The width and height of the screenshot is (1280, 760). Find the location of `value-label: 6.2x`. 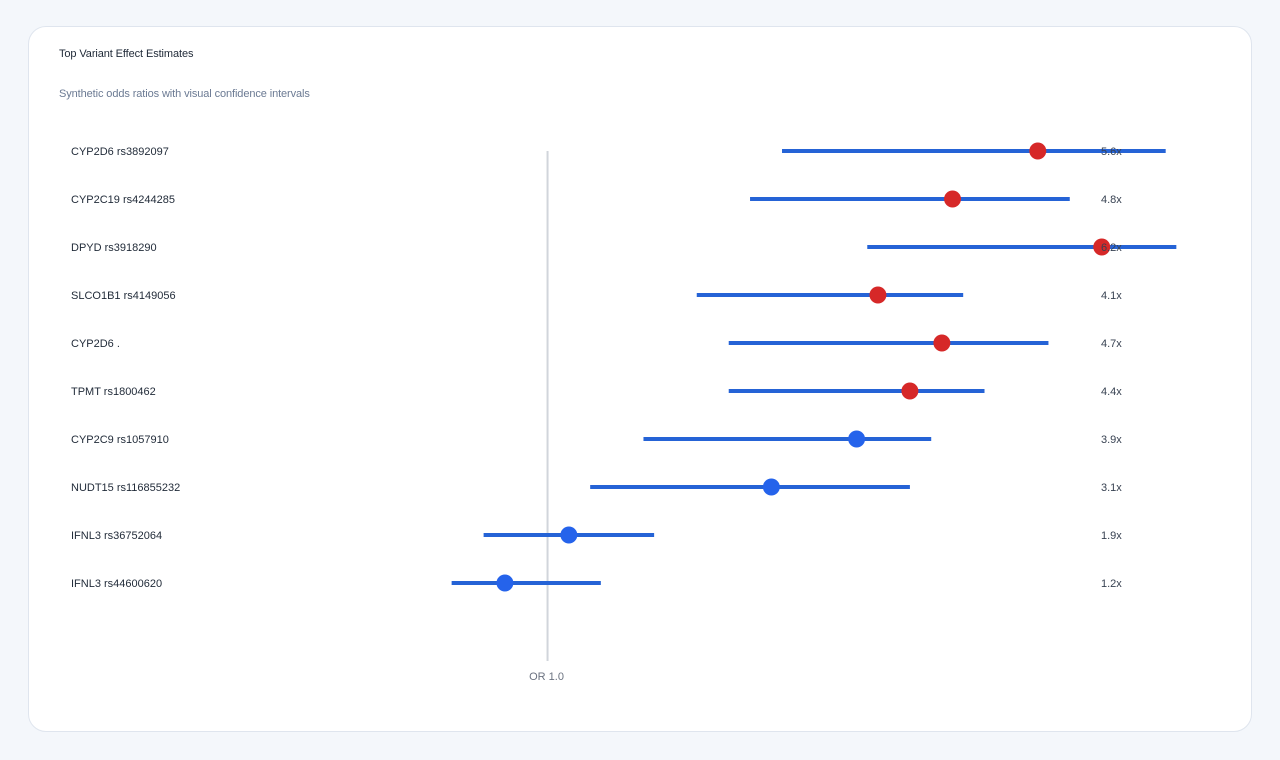

value-label: 6.2x is located at coordinates (1111, 248).